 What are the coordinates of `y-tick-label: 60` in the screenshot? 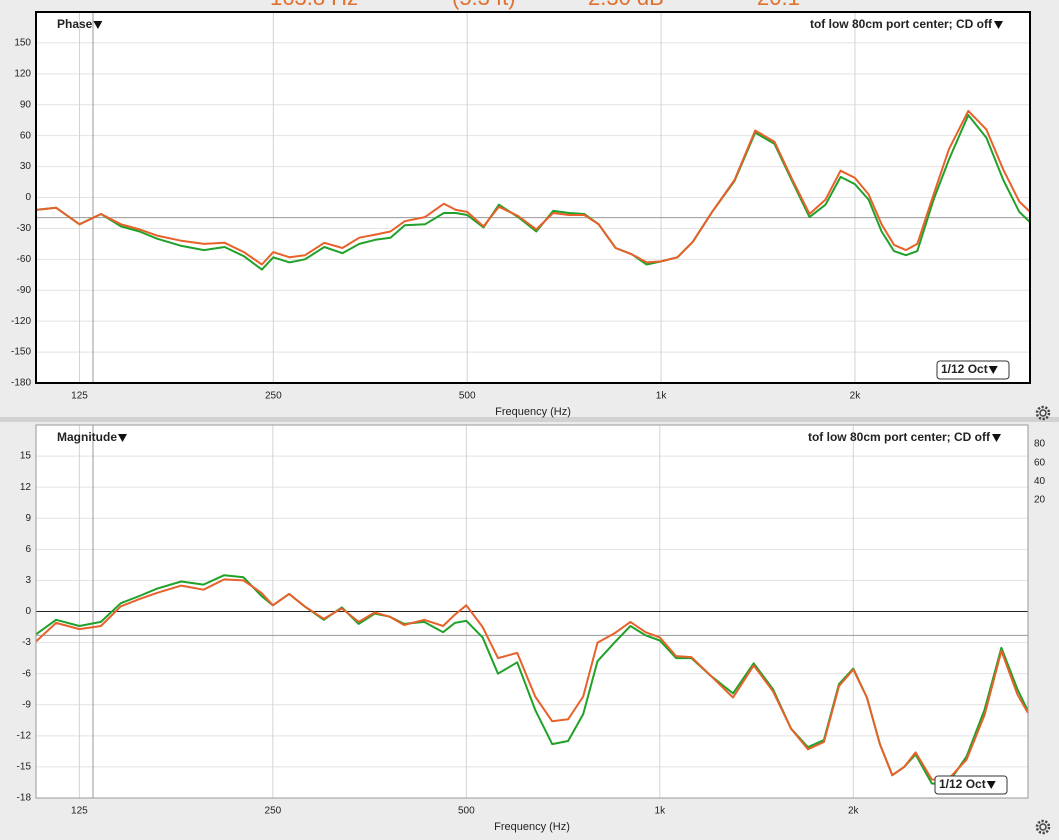 It's located at (26, 135).